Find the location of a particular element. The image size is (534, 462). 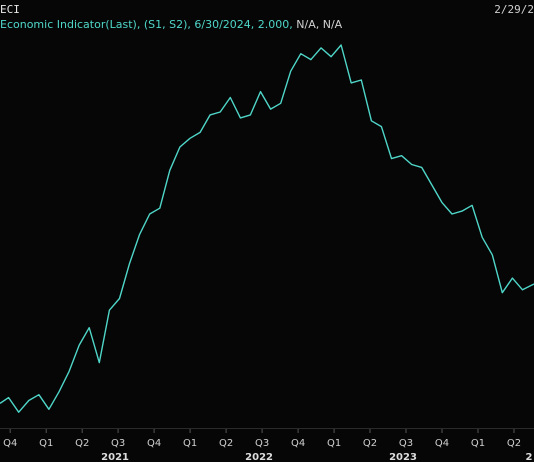

x-year-label: 2021 is located at coordinates (115, 457).